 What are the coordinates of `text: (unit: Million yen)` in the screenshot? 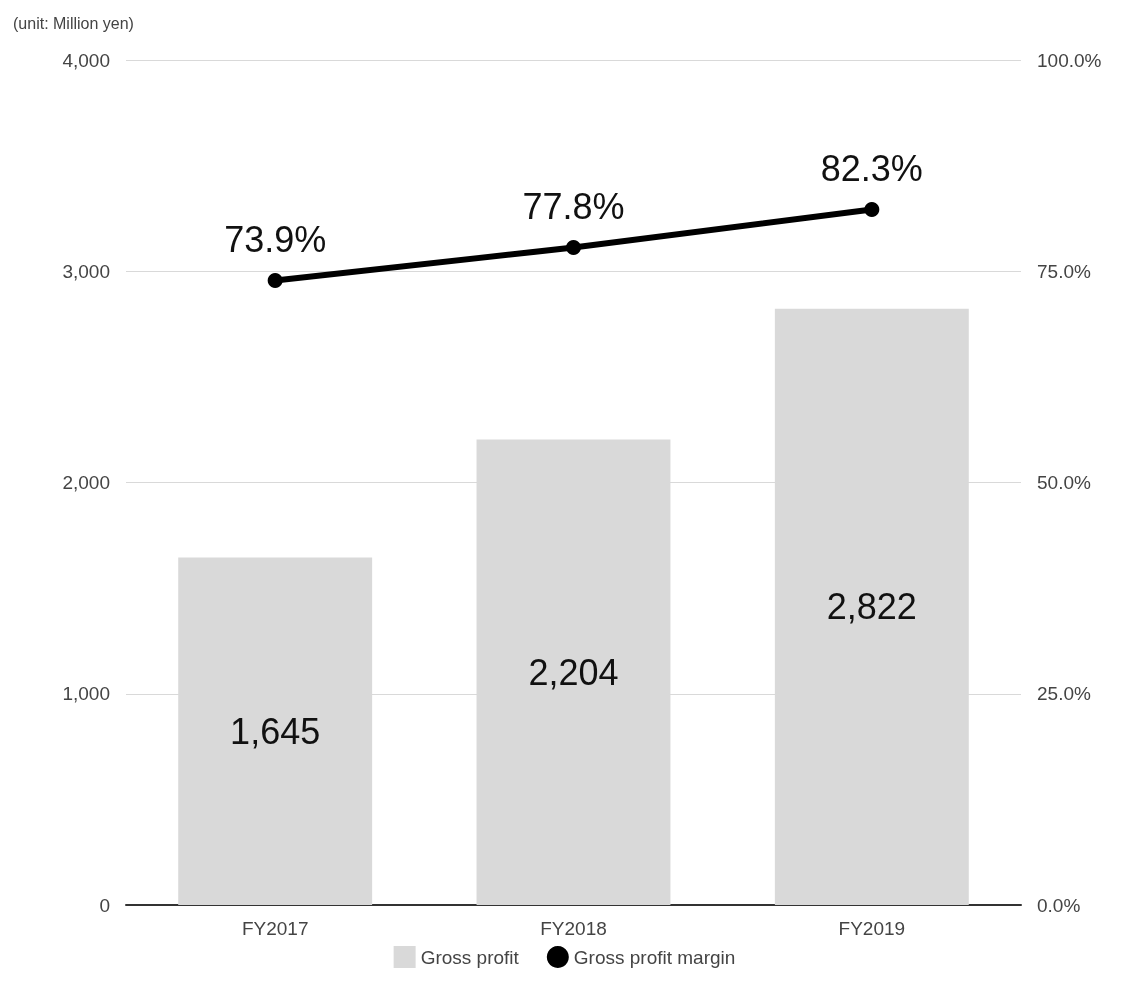 It's located at (73, 23).